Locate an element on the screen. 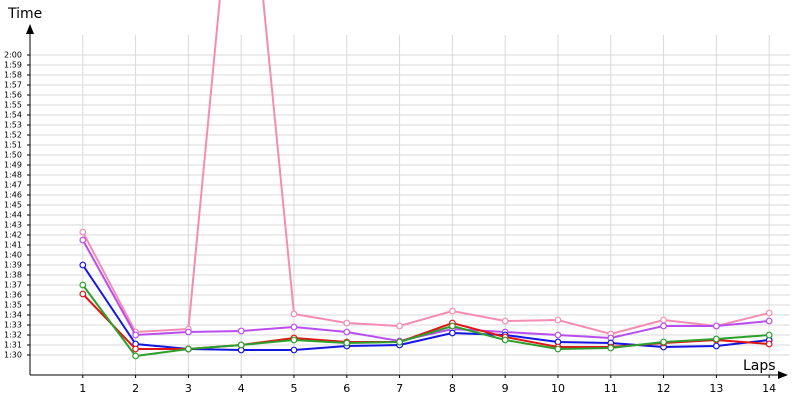 The width and height of the screenshot is (800, 400). y-tick-label: 2:00 is located at coordinates (13, 55).